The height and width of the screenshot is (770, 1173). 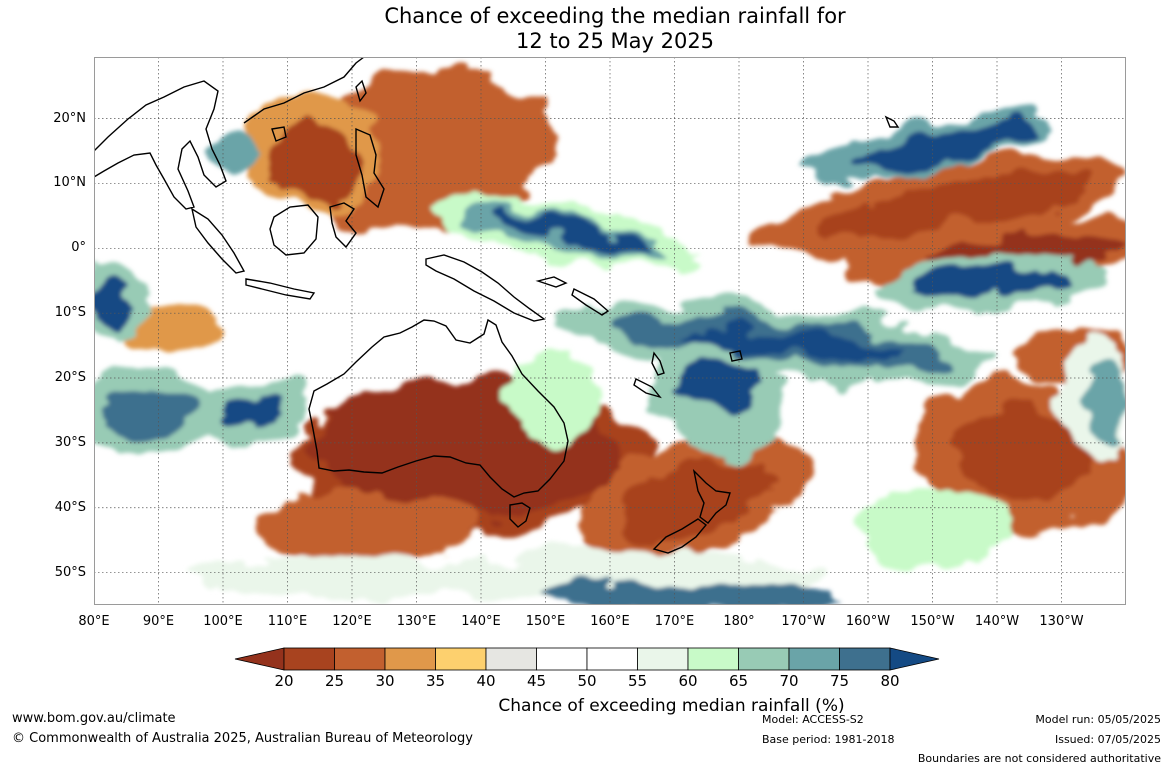 What do you see at coordinates (736, 356) in the screenshot?
I see `fiji-coastline` at bounding box center [736, 356].